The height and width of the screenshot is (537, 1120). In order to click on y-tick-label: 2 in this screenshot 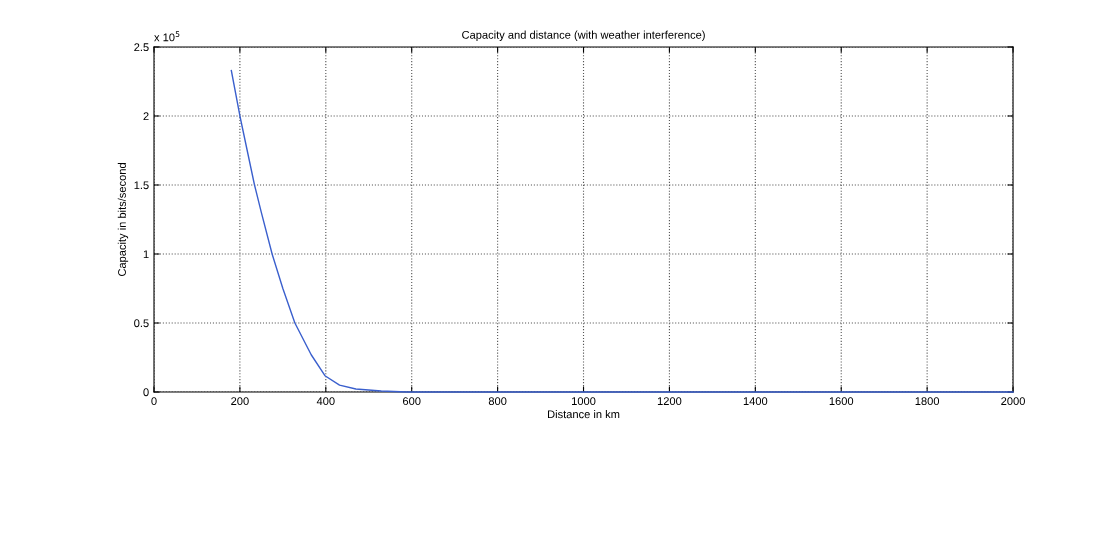, I will do `click(146, 116)`.